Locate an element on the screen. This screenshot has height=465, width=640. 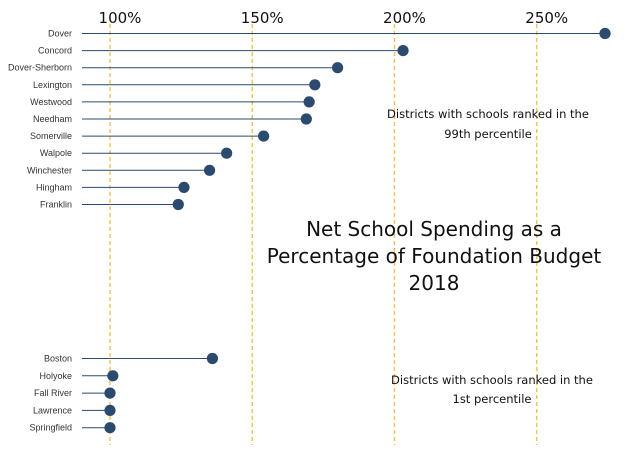
category-label: Dover is located at coordinates (60, 34).